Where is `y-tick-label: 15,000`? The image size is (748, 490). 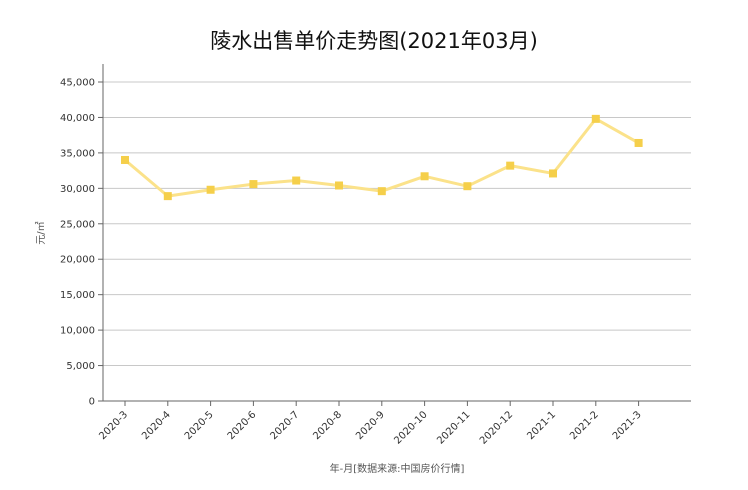 y-tick-label: 15,000 is located at coordinates (77, 295).